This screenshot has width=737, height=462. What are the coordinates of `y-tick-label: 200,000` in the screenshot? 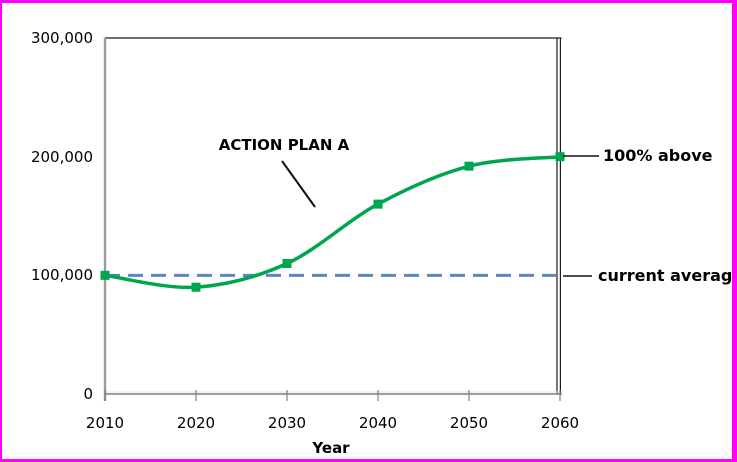 It's located at (61, 156).